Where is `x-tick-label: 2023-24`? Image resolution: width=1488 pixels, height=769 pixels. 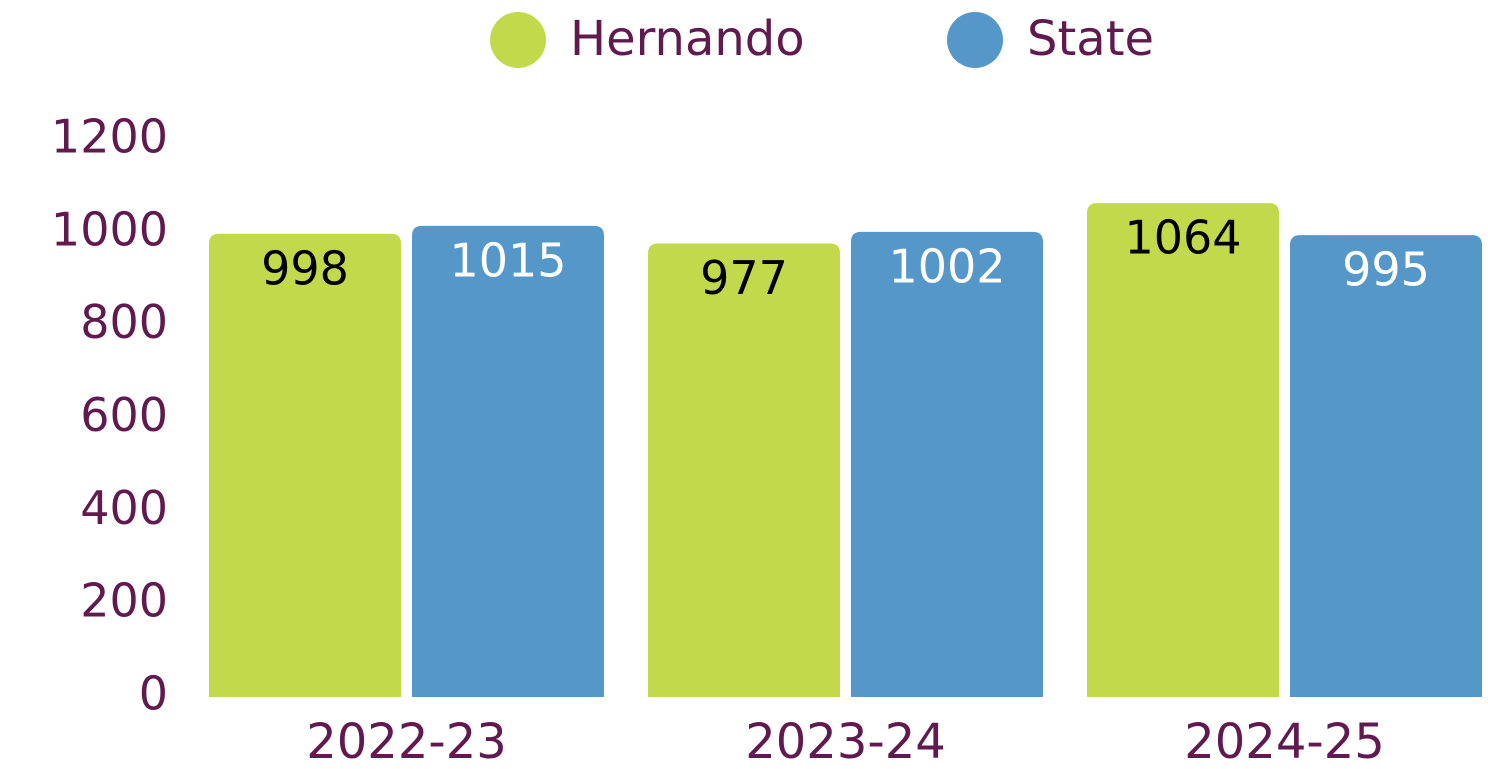
x-tick-label: 2023-24 is located at coordinates (845, 741).